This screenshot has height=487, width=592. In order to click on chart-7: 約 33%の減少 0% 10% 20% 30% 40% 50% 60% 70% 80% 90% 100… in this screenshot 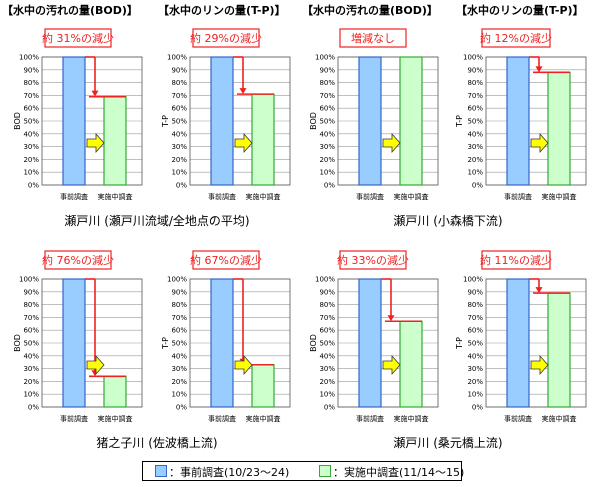, I will do `click(374, 336)`.